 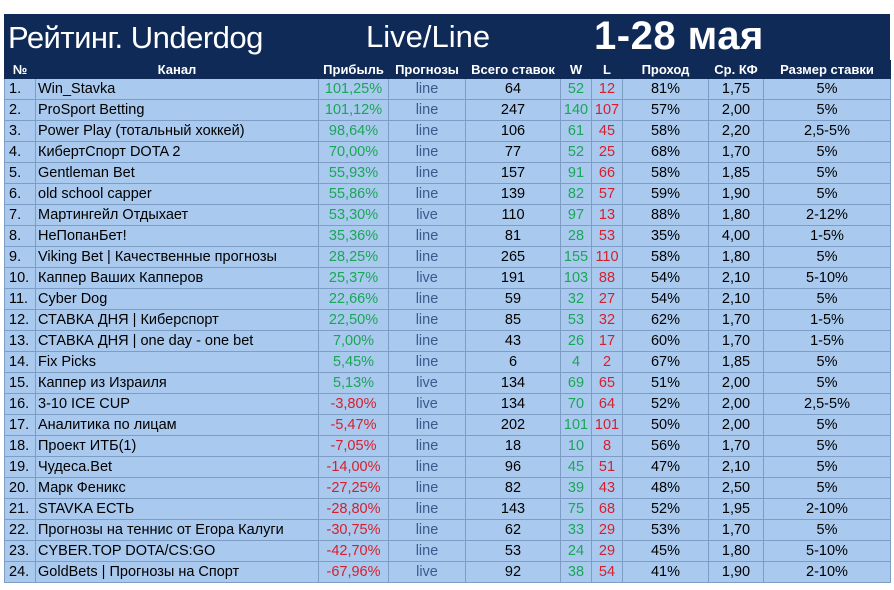 What do you see at coordinates (353, 236) in the screenshot?
I see `profit-cell: 35,36%` at bounding box center [353, 236].